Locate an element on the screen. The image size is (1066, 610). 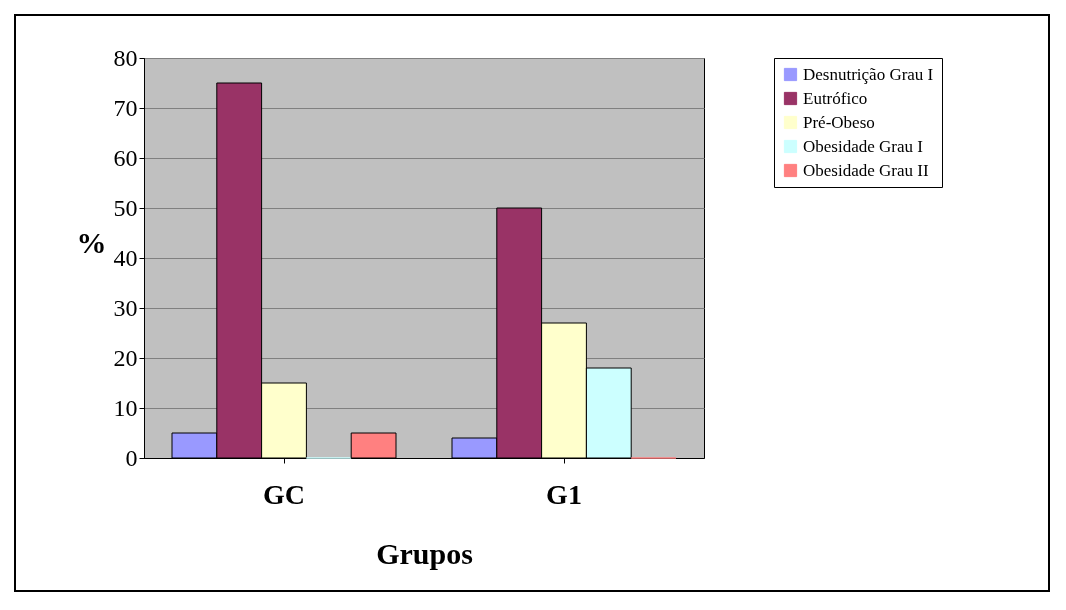
y-tick-label: 50 is located at coordinates (125, 207).